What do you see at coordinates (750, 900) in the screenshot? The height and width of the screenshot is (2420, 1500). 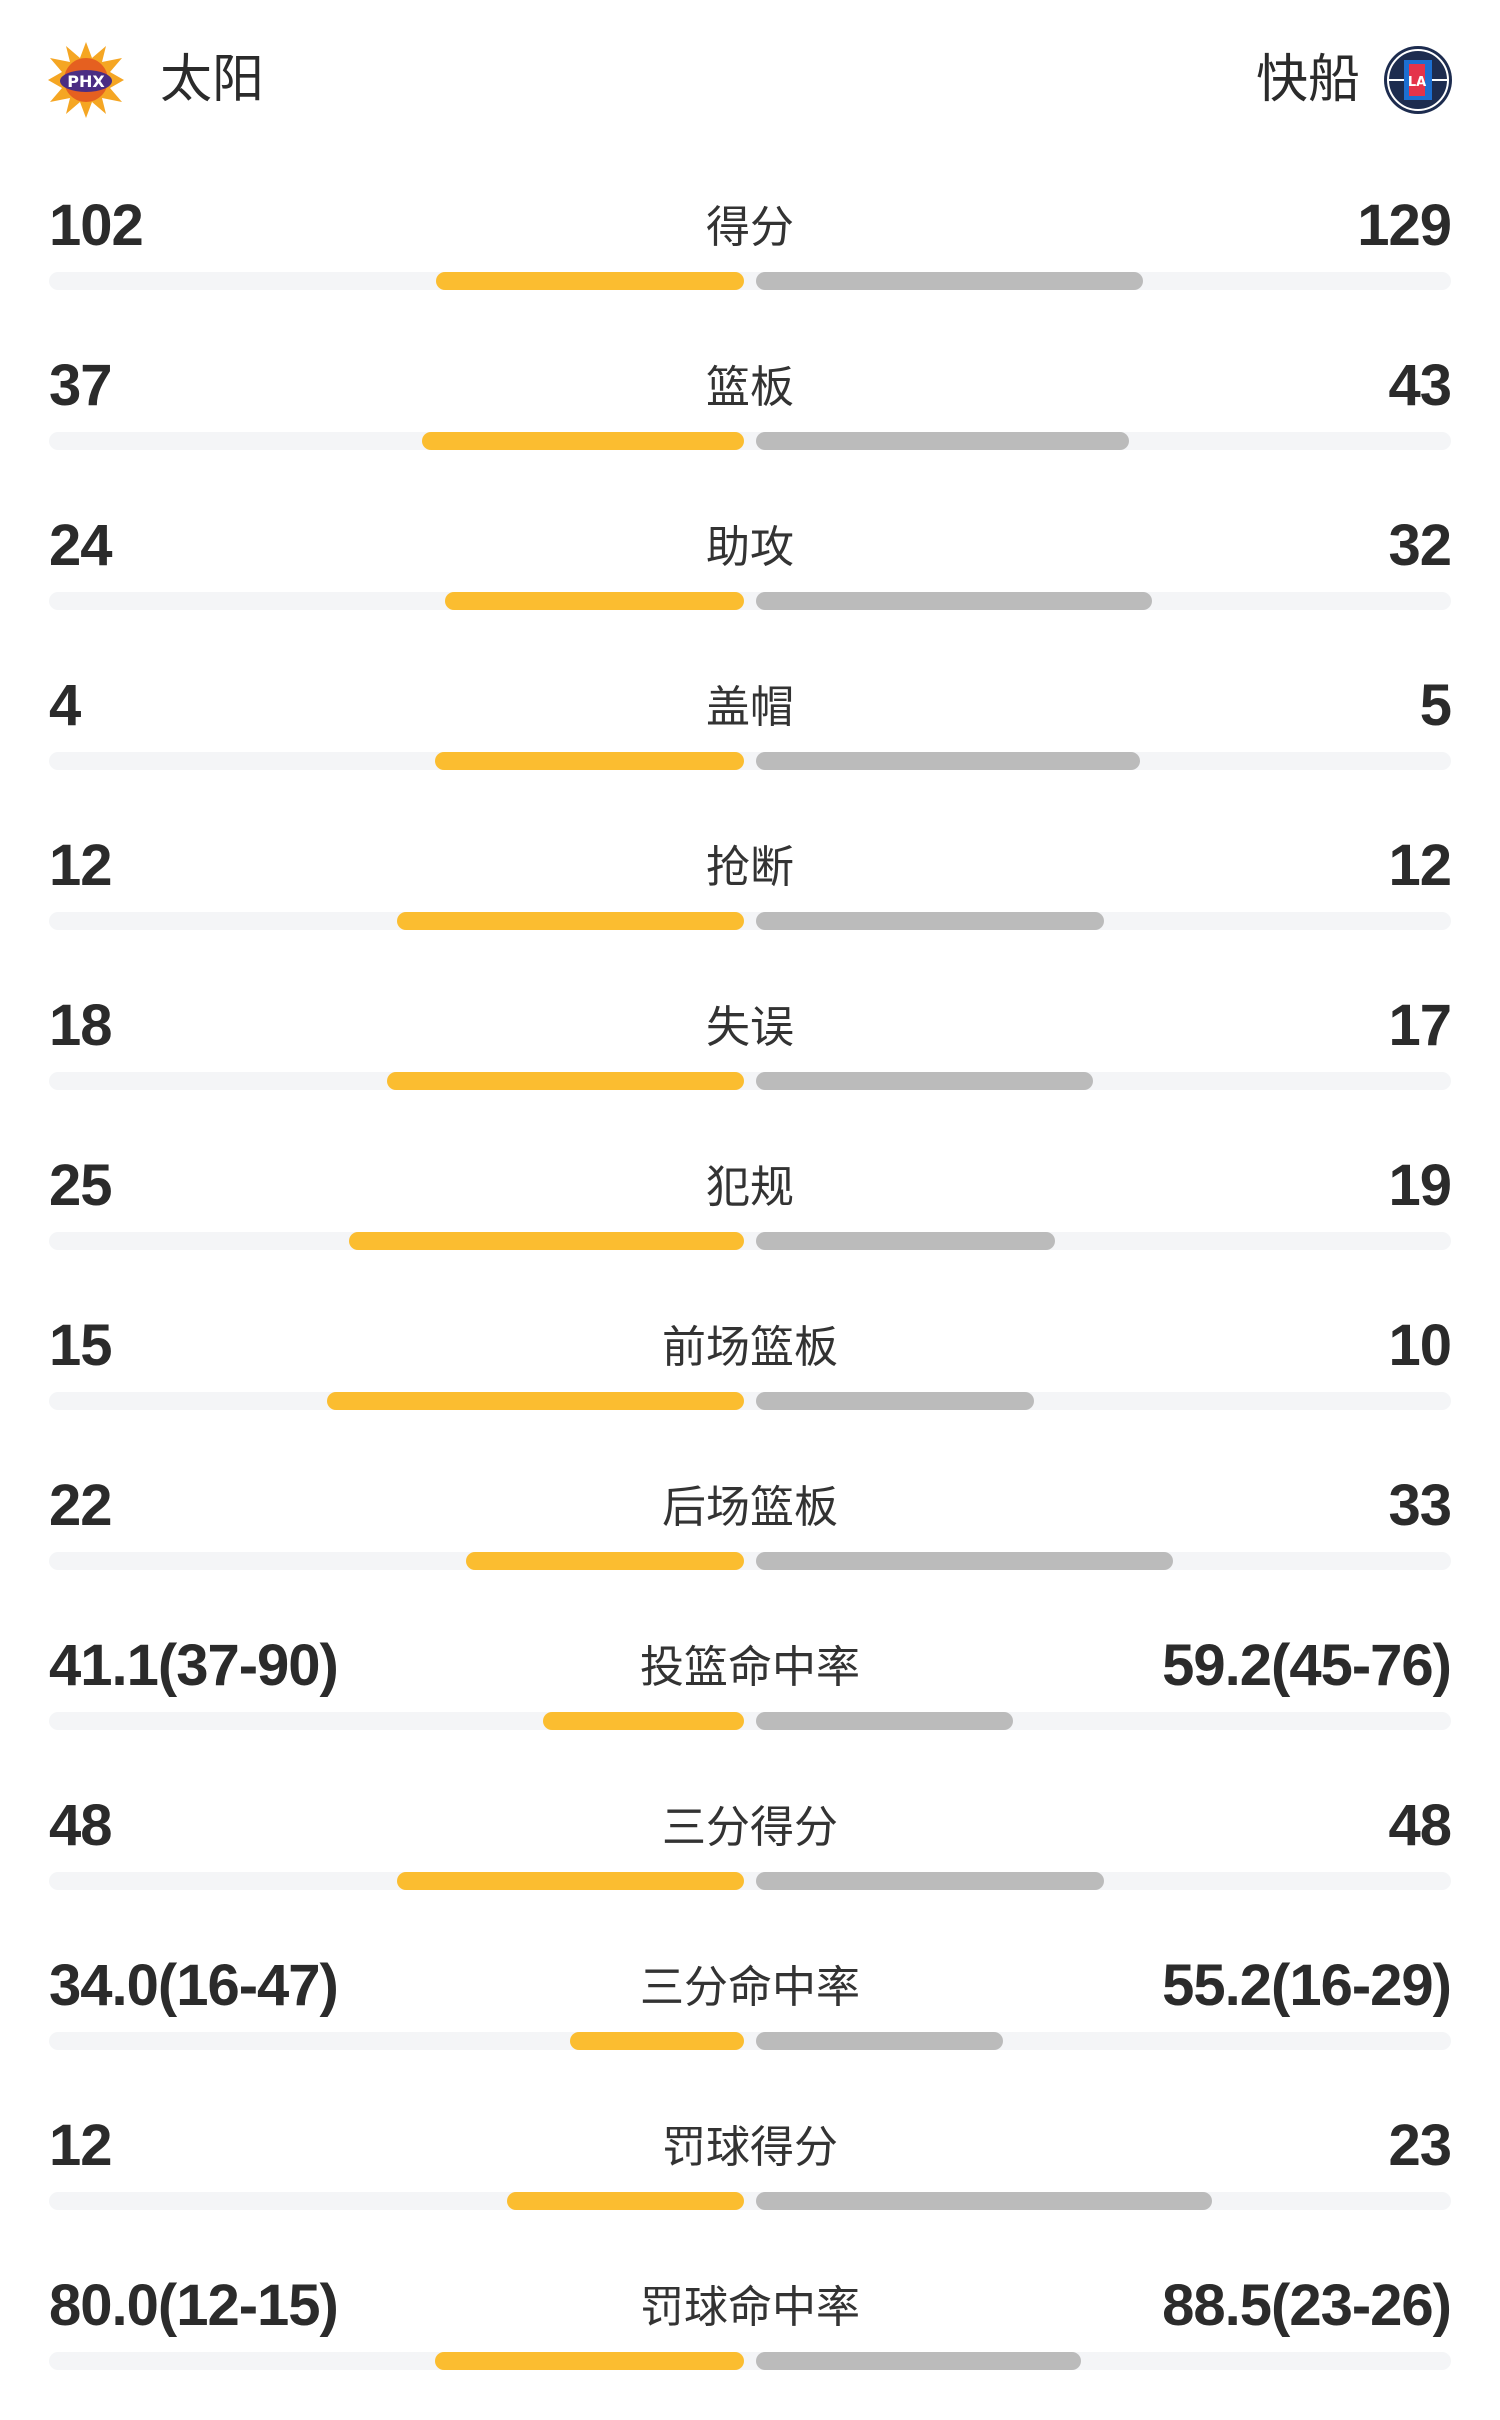 I see `stat-row: 12 抢断 12` at bounding box center [750, 900].